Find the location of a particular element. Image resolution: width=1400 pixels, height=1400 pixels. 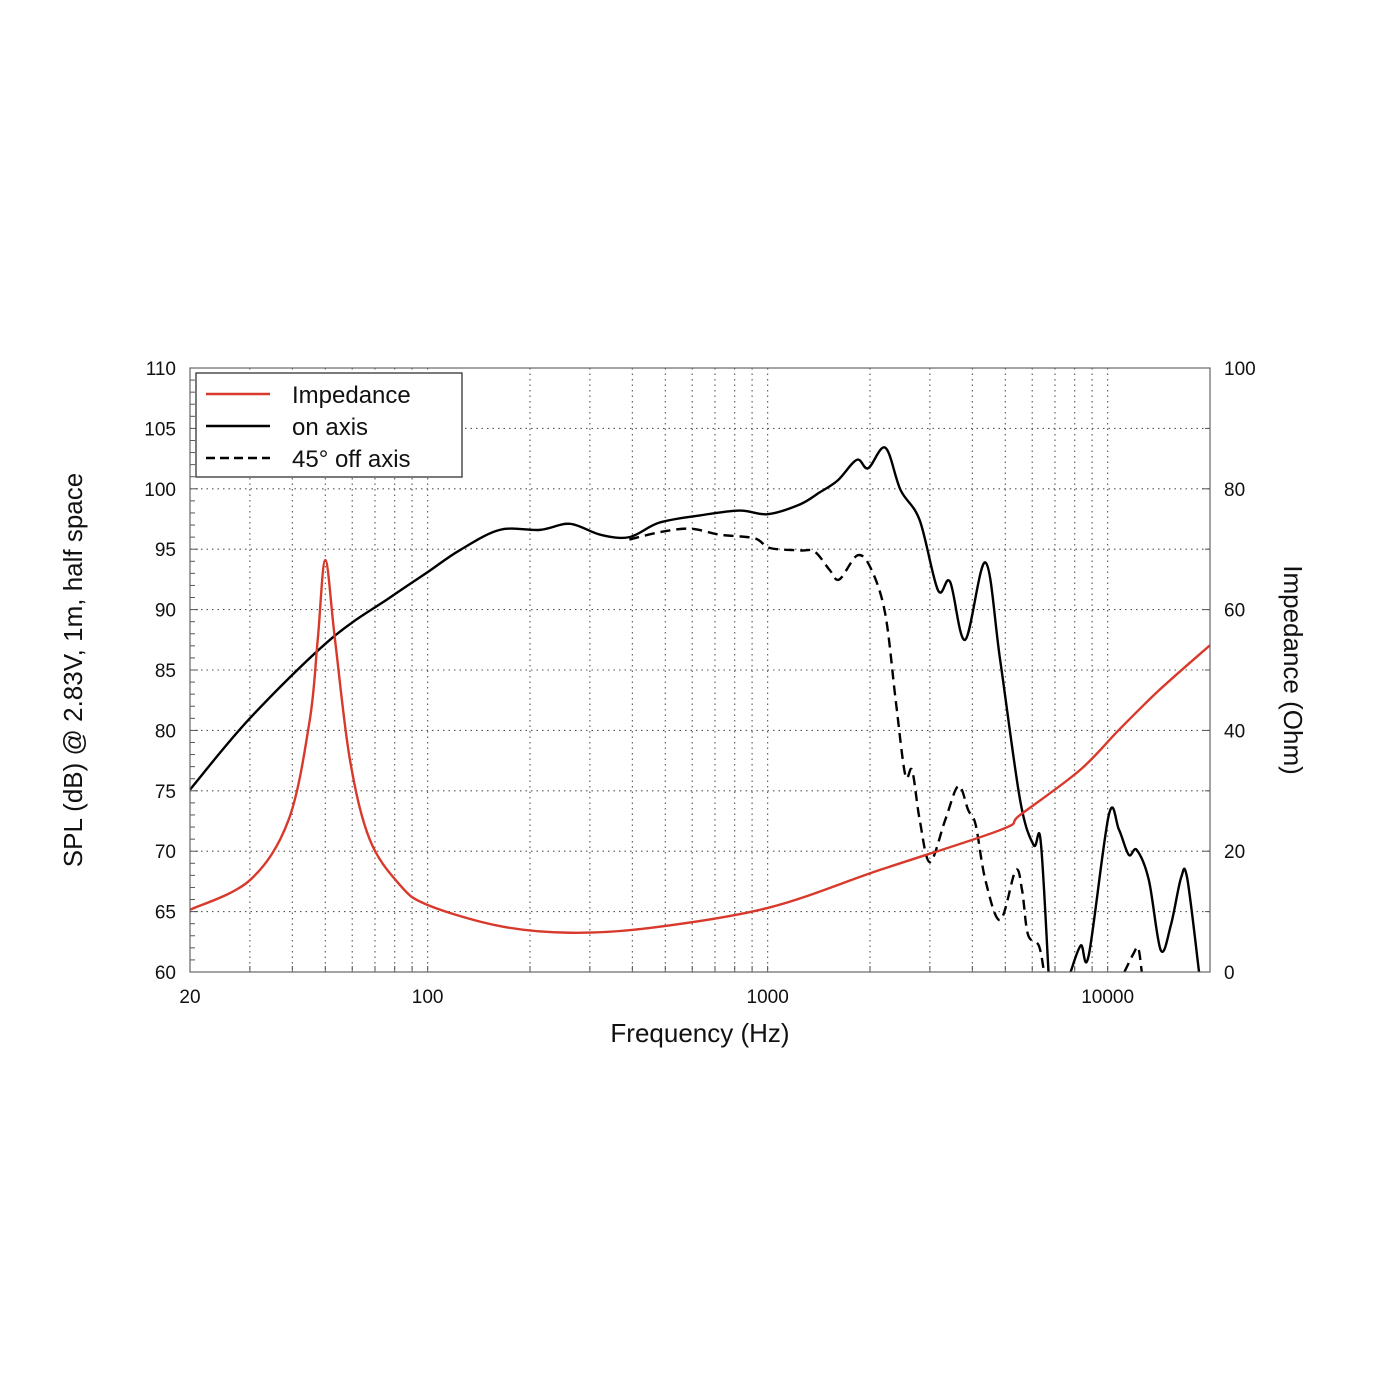

y-left-tick-label: 85 is located at coordinates (165, 671).